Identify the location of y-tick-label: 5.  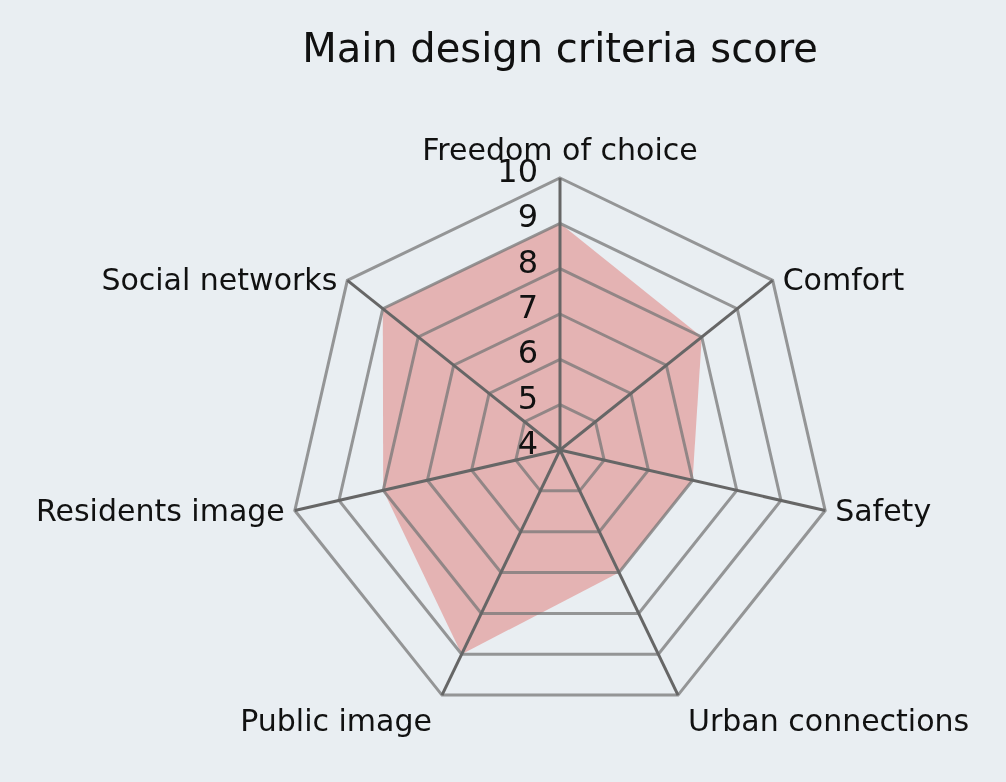
(527, 397).